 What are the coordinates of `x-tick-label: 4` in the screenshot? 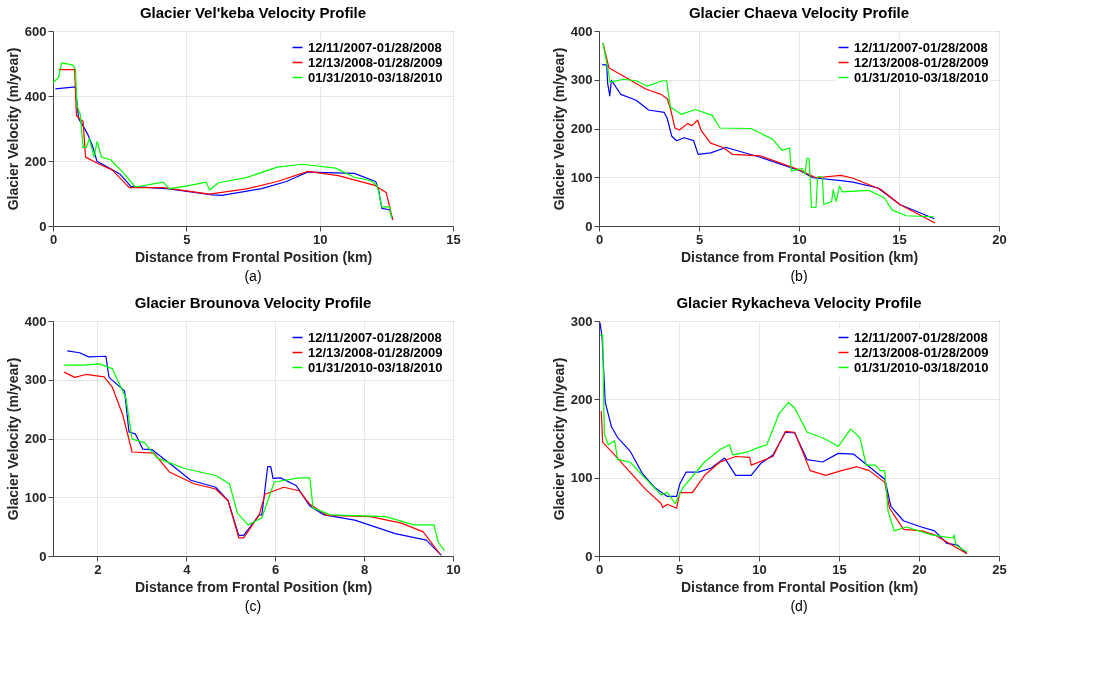 It's located at (187, 569).